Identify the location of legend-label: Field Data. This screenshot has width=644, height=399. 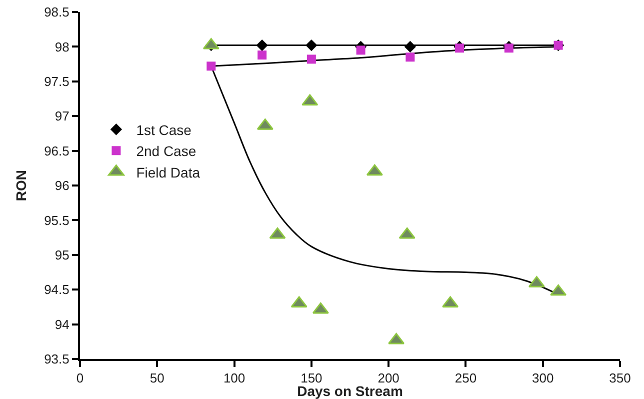
(168, 172).